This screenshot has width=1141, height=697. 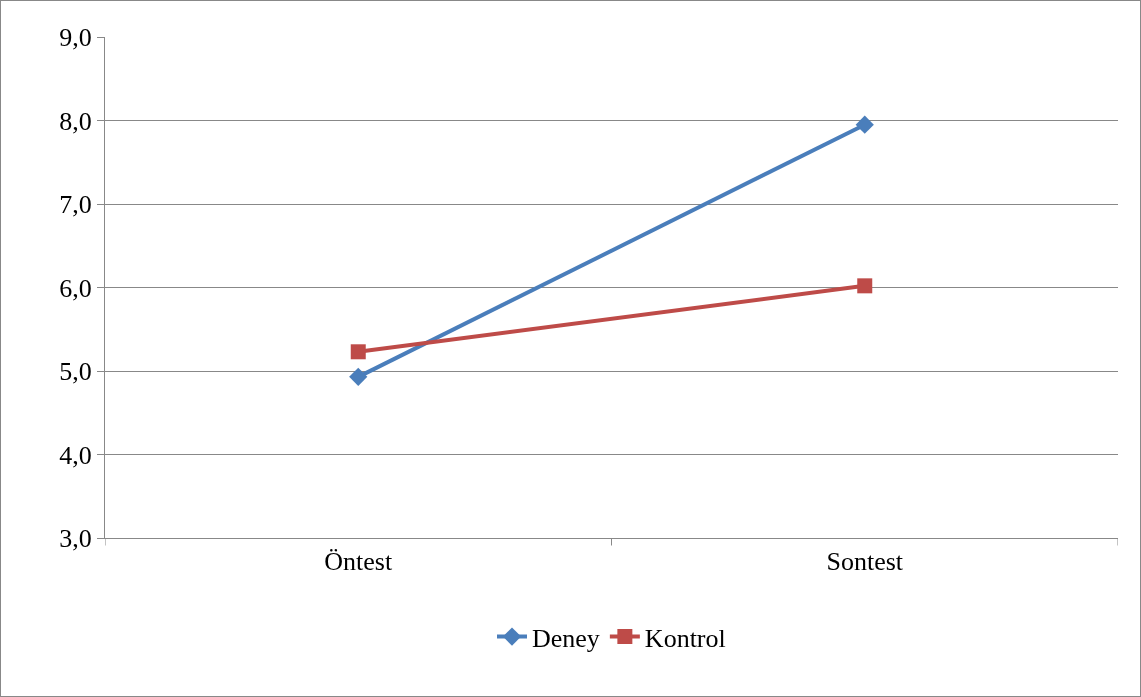 What do you see at coordinates (75, 38) in the screenshot?
I see `y-tick-label: 9,0` at bounding box center [75, 38].